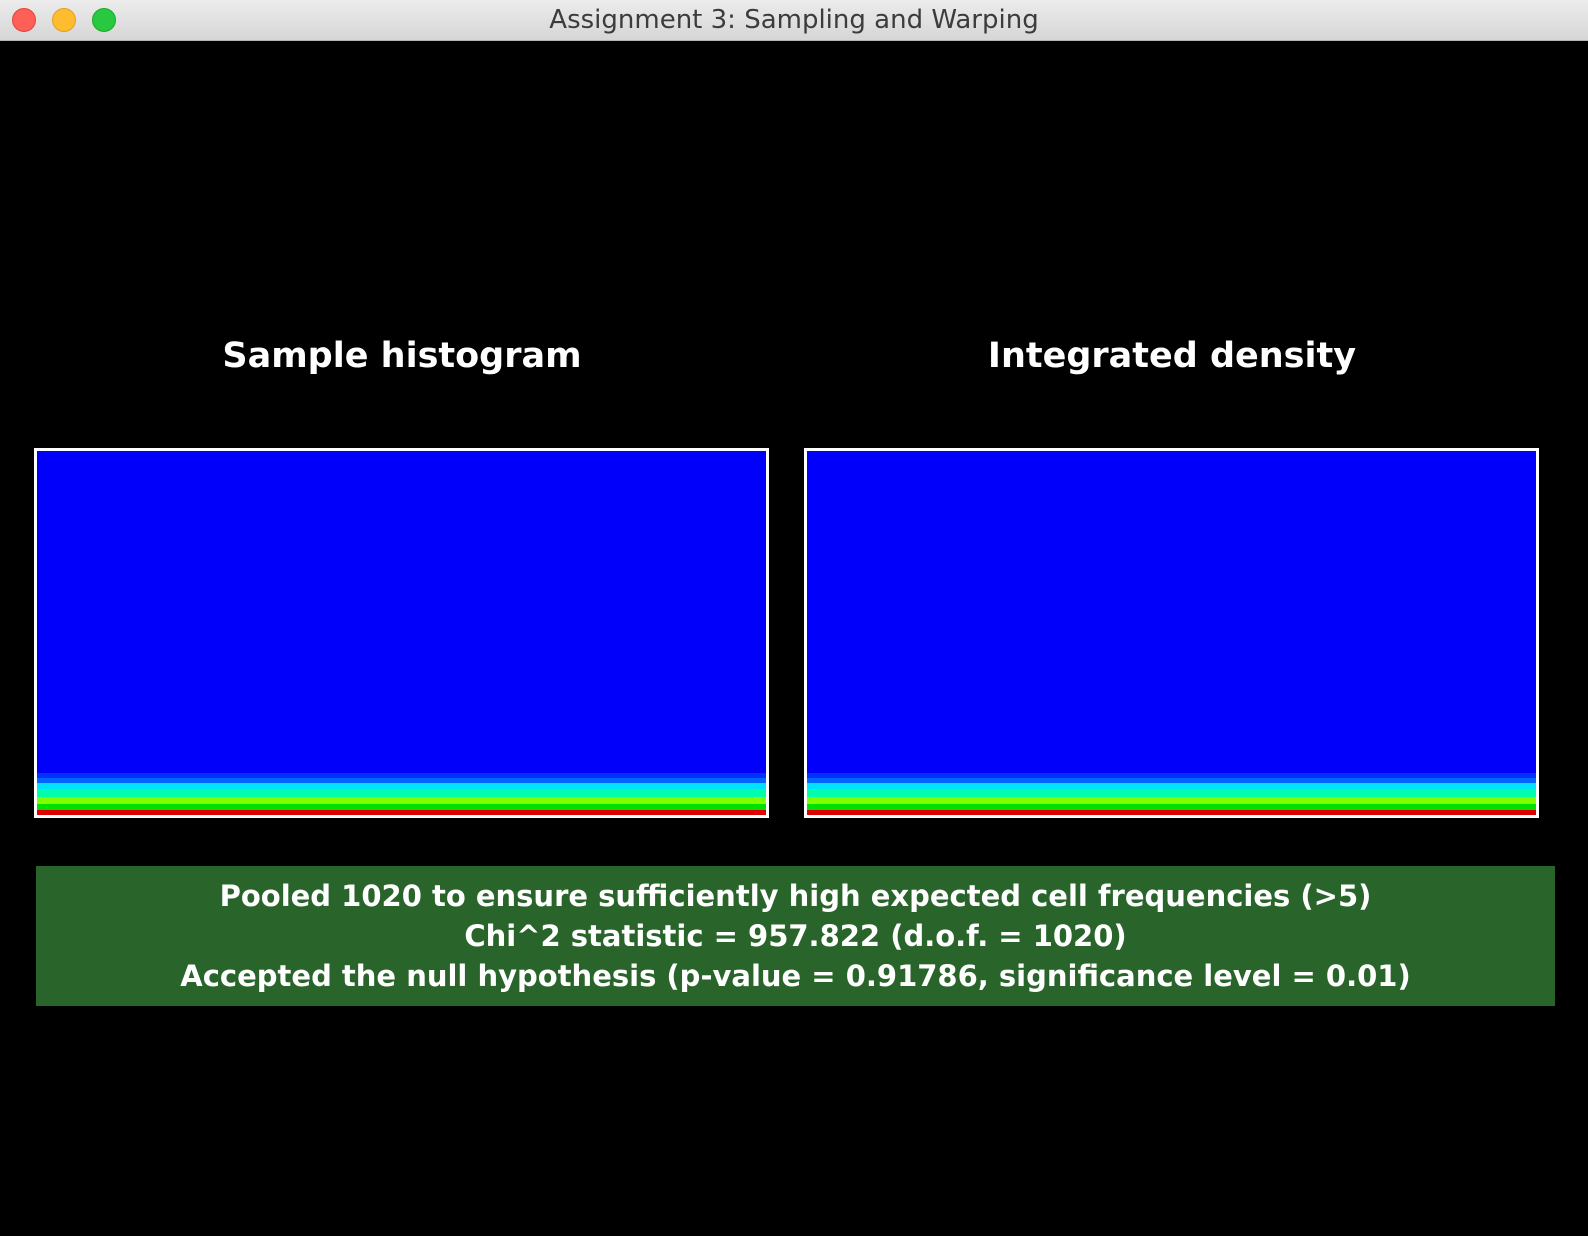  I want to click on zoom-window-button, so click(104, 20).